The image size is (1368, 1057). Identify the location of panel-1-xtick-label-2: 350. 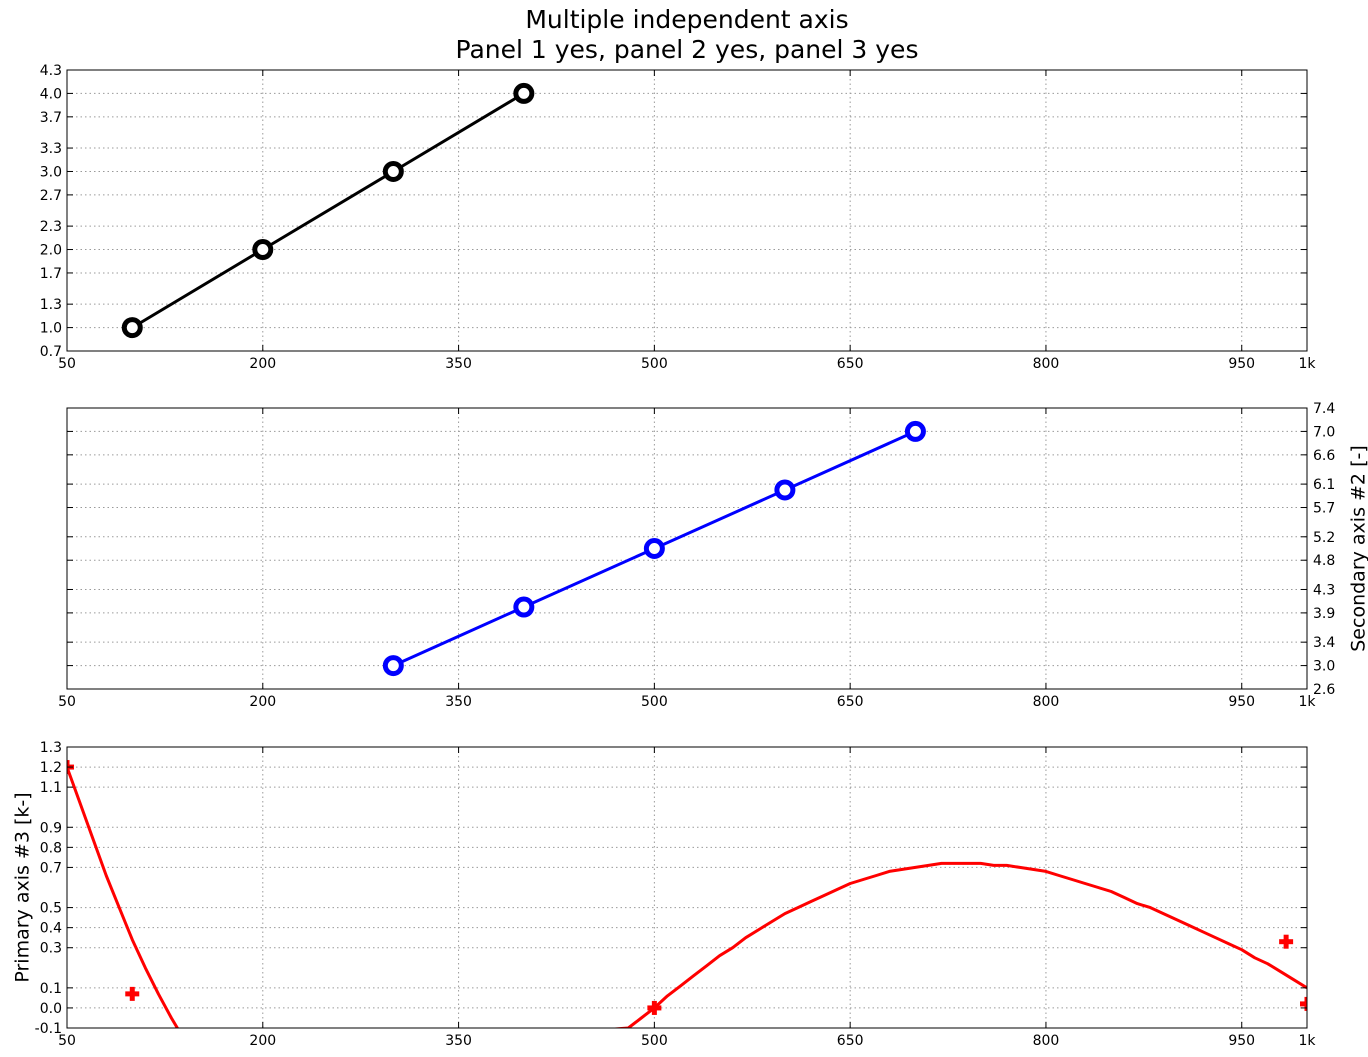
(458, 364).